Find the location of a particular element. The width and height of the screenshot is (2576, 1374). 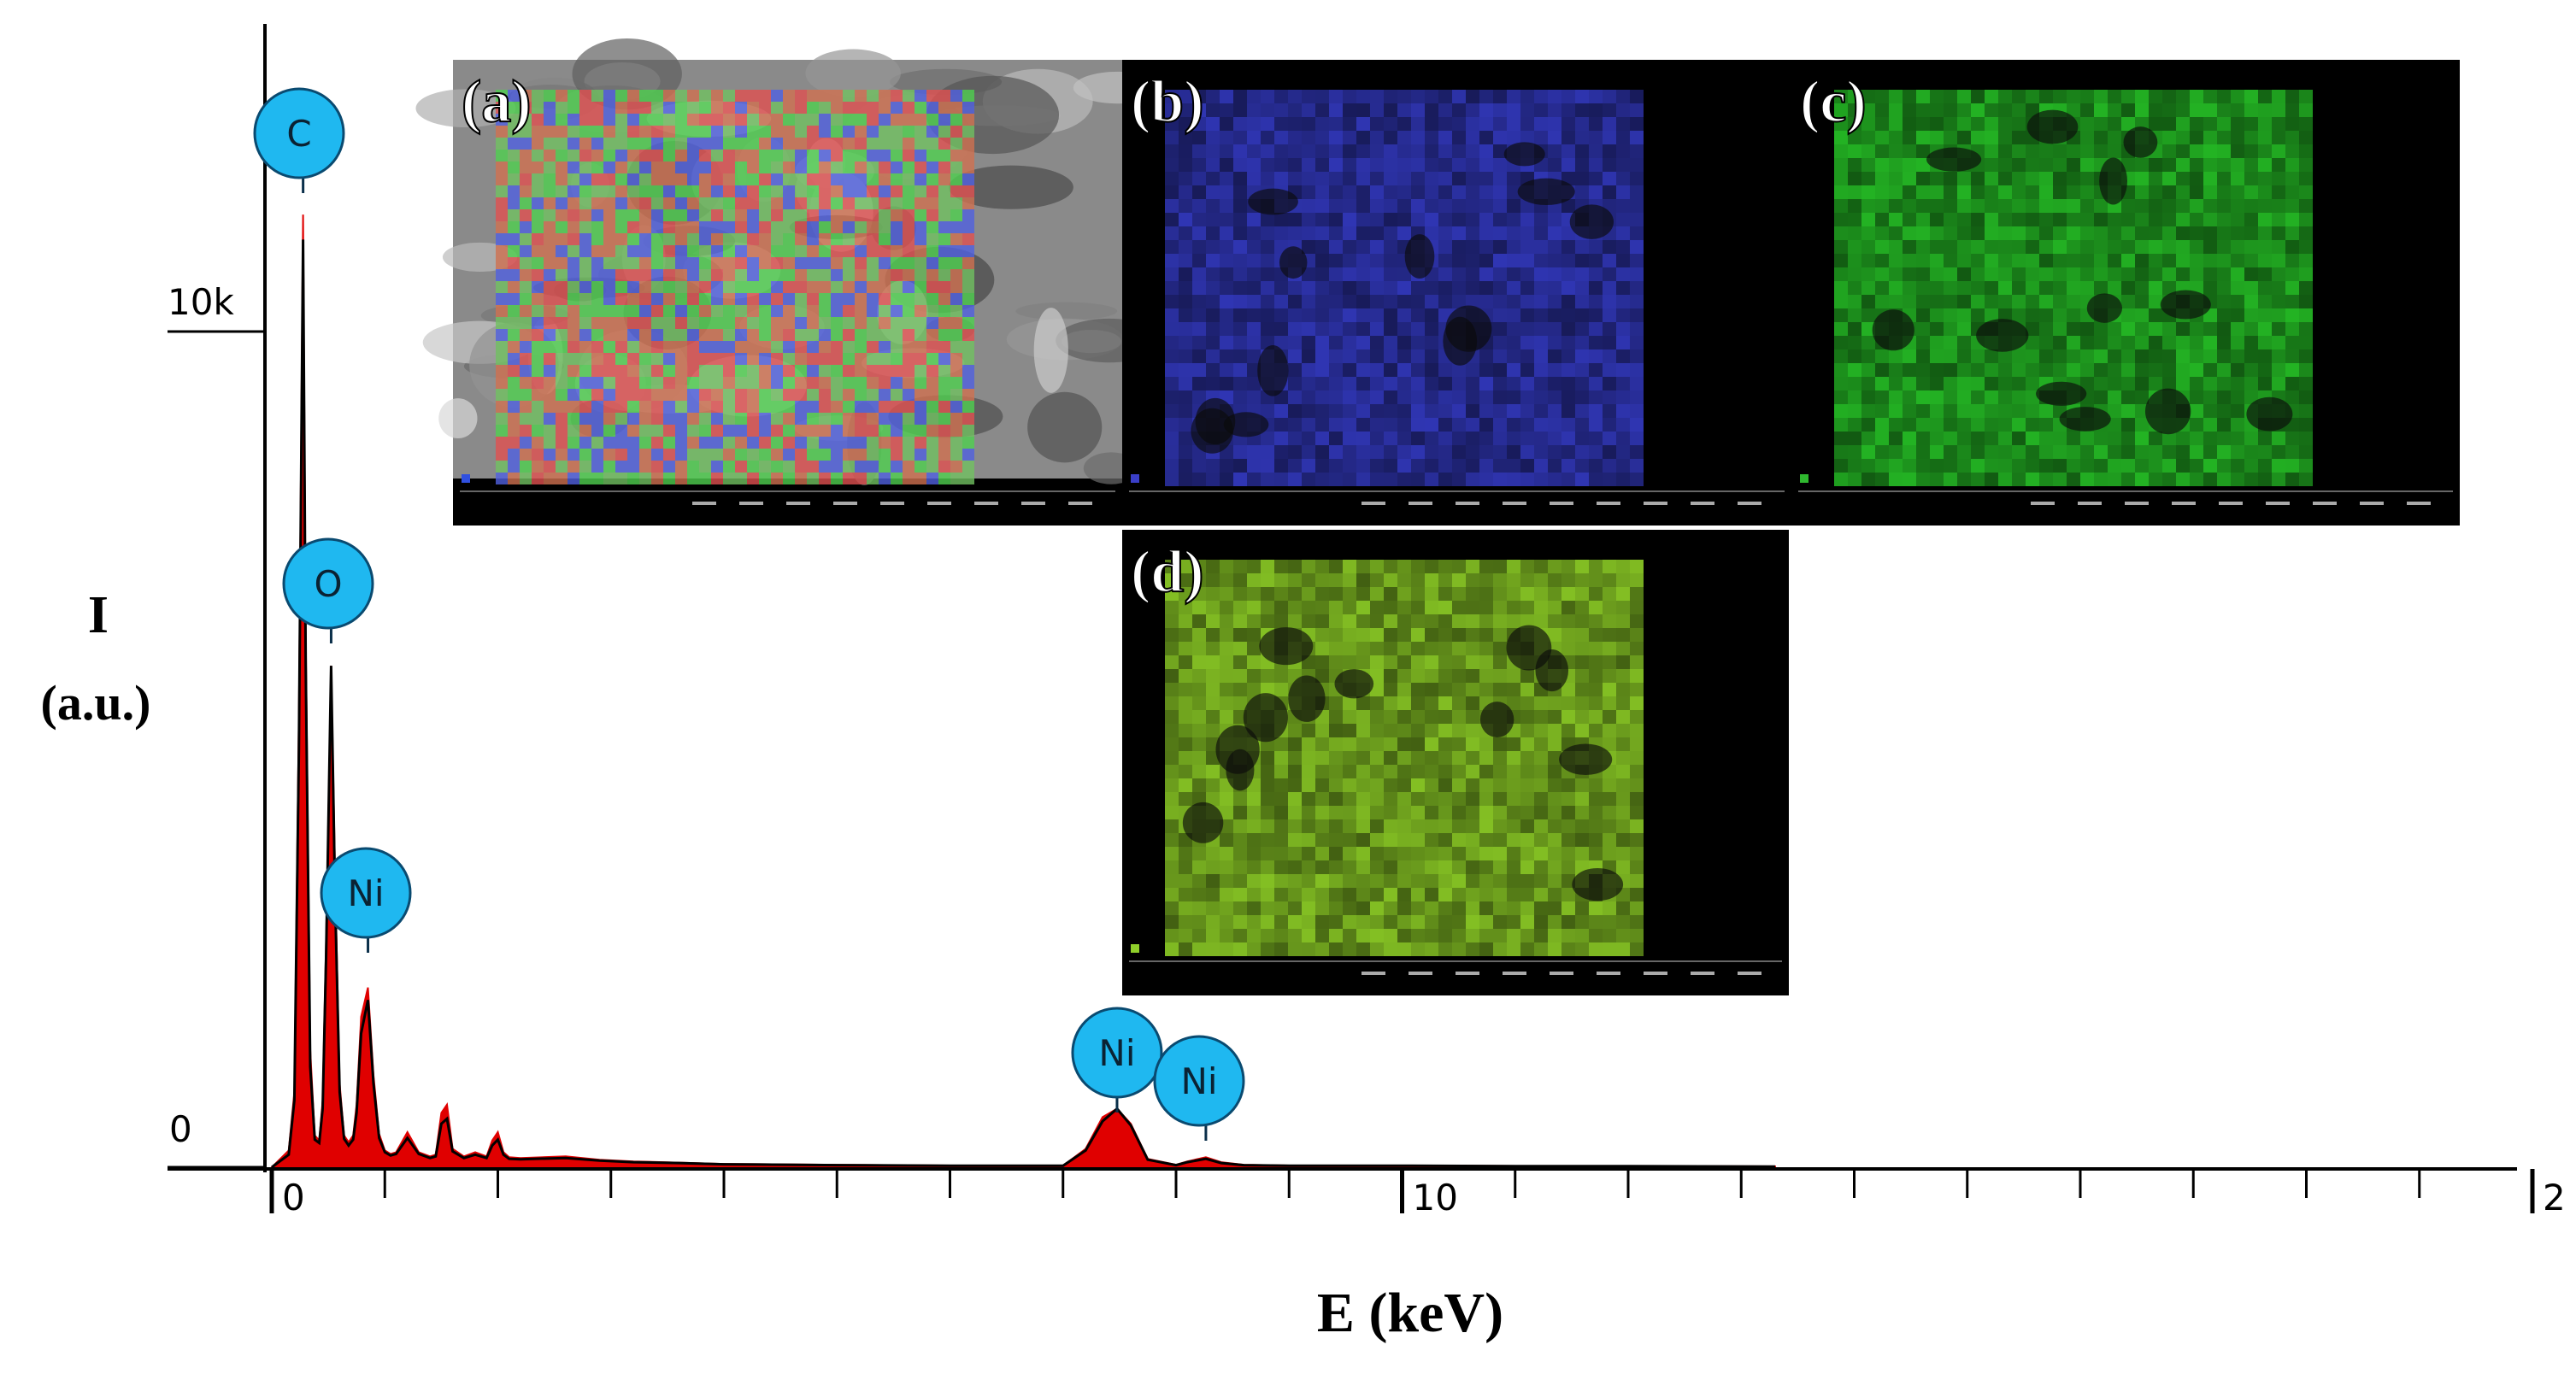

marker-label: O is located at coordinates (328, 584).